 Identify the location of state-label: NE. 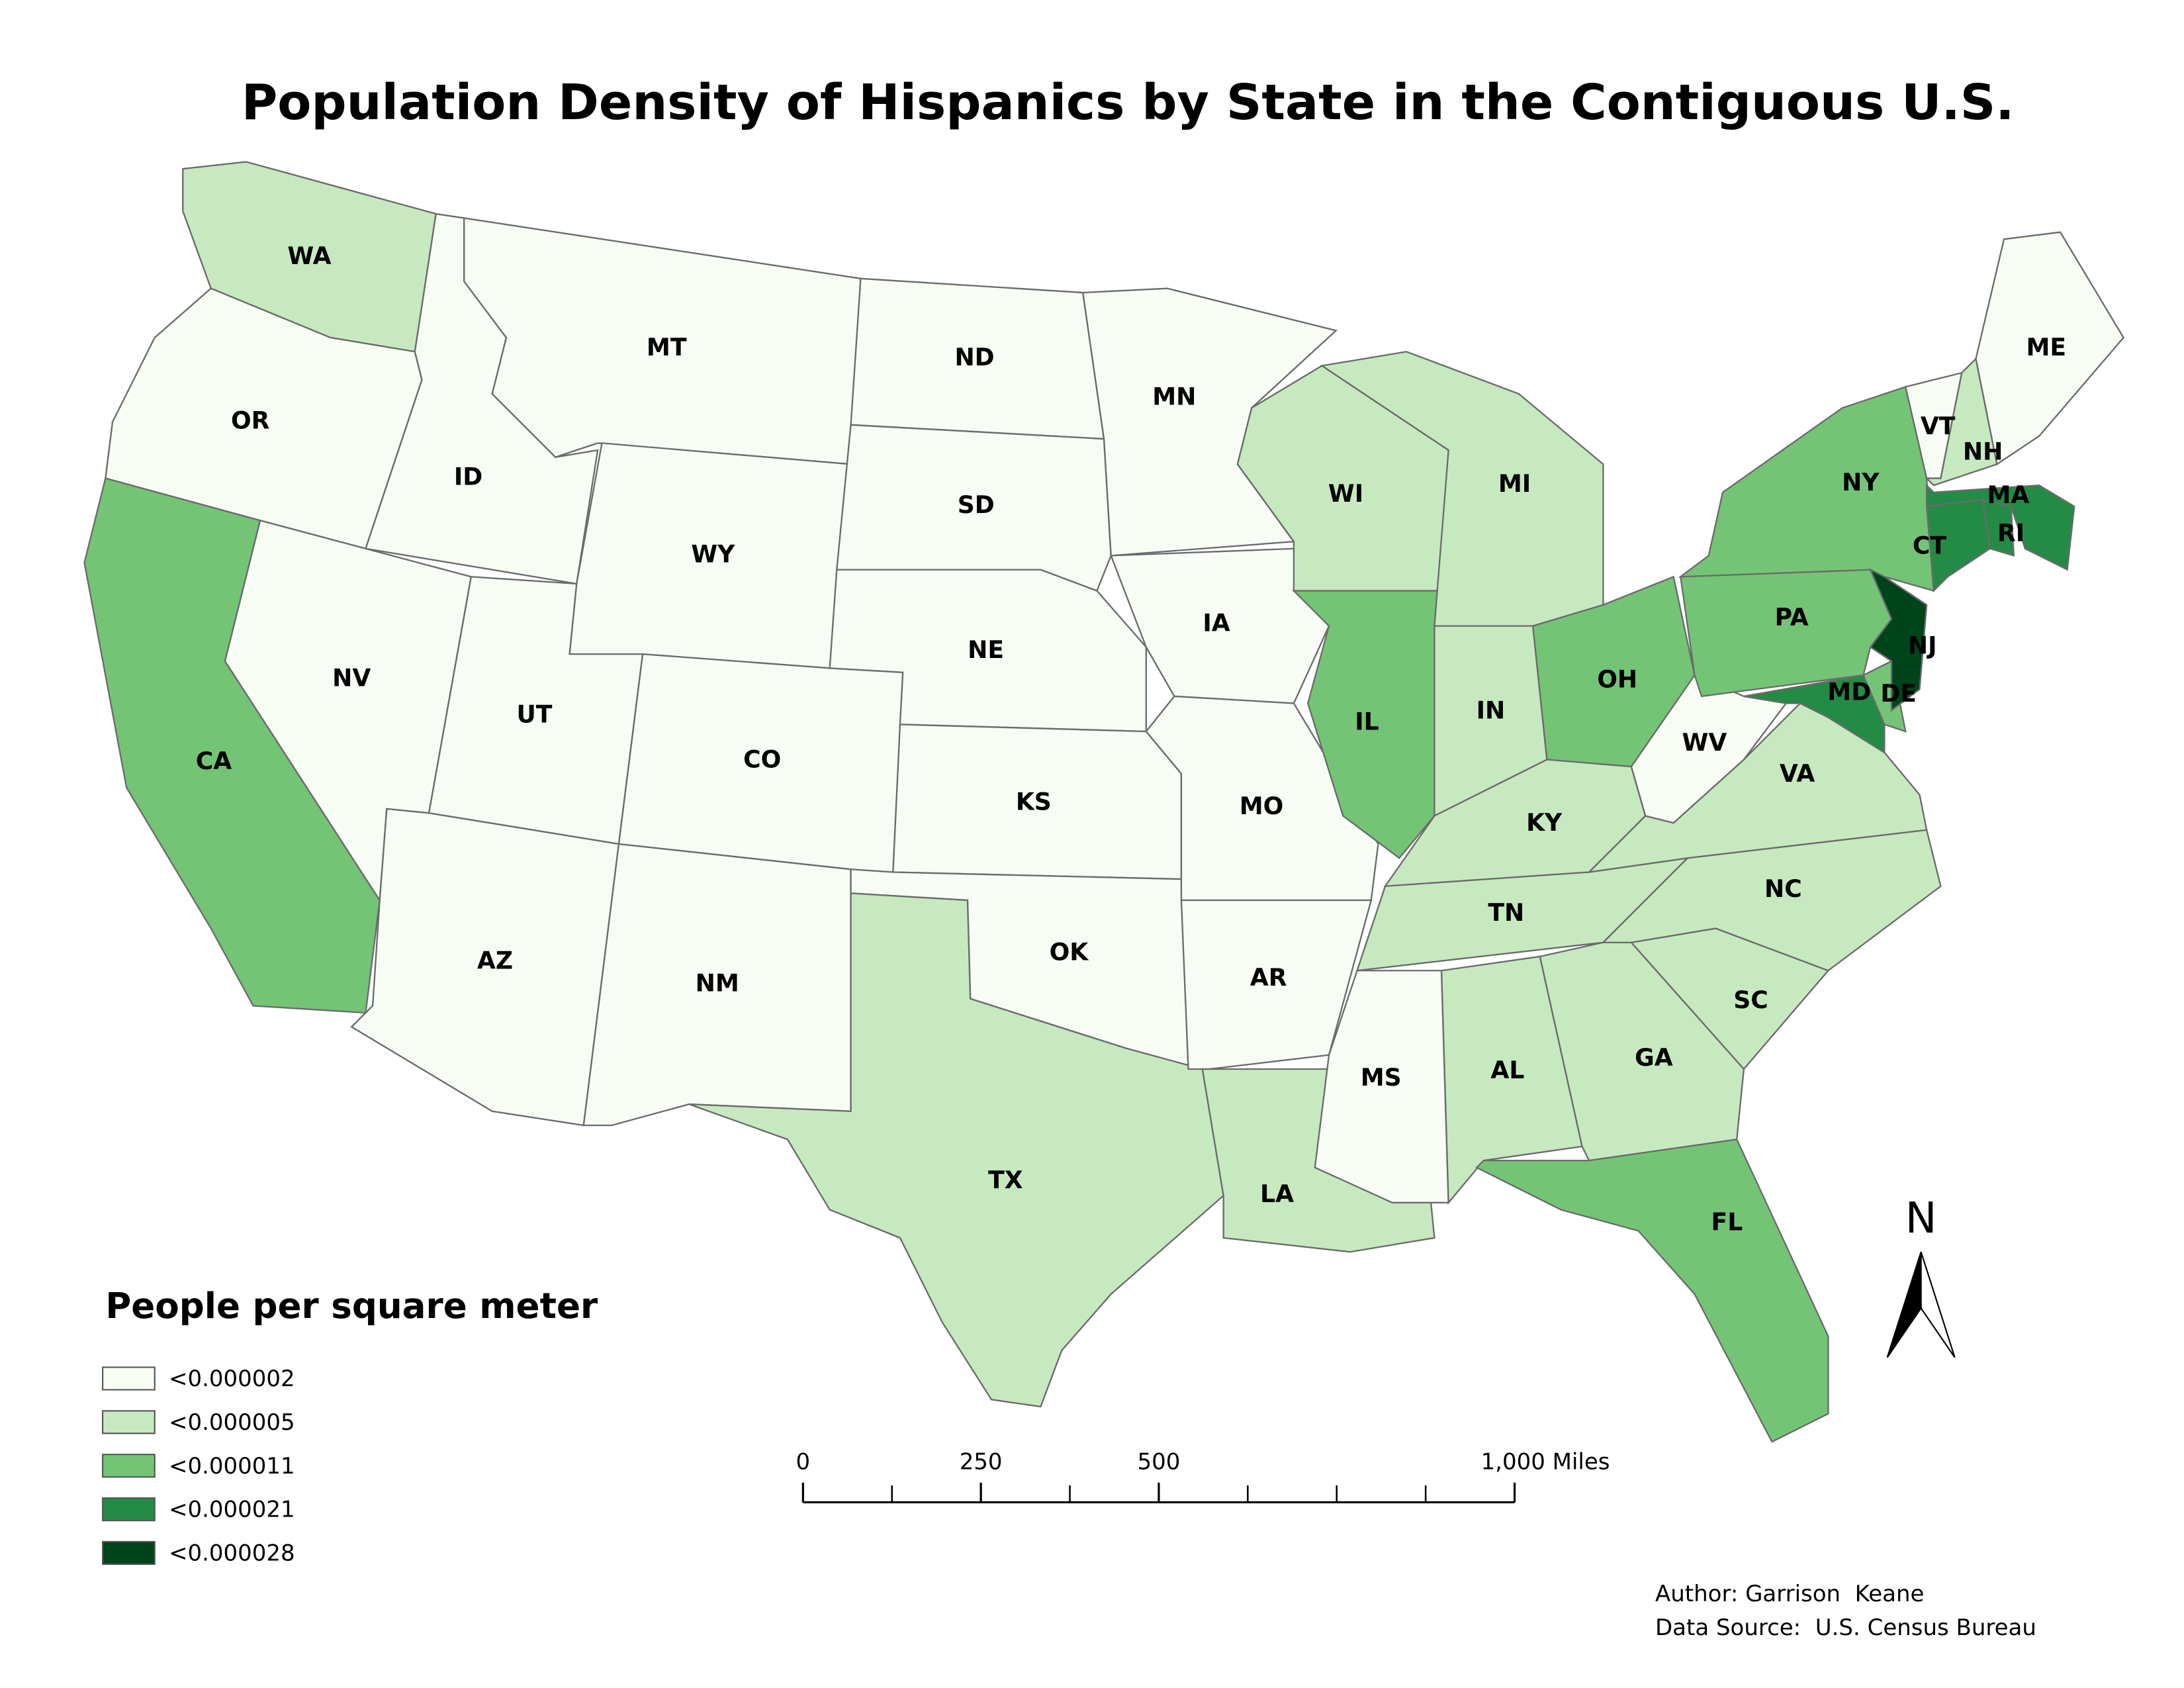
(986, 649).